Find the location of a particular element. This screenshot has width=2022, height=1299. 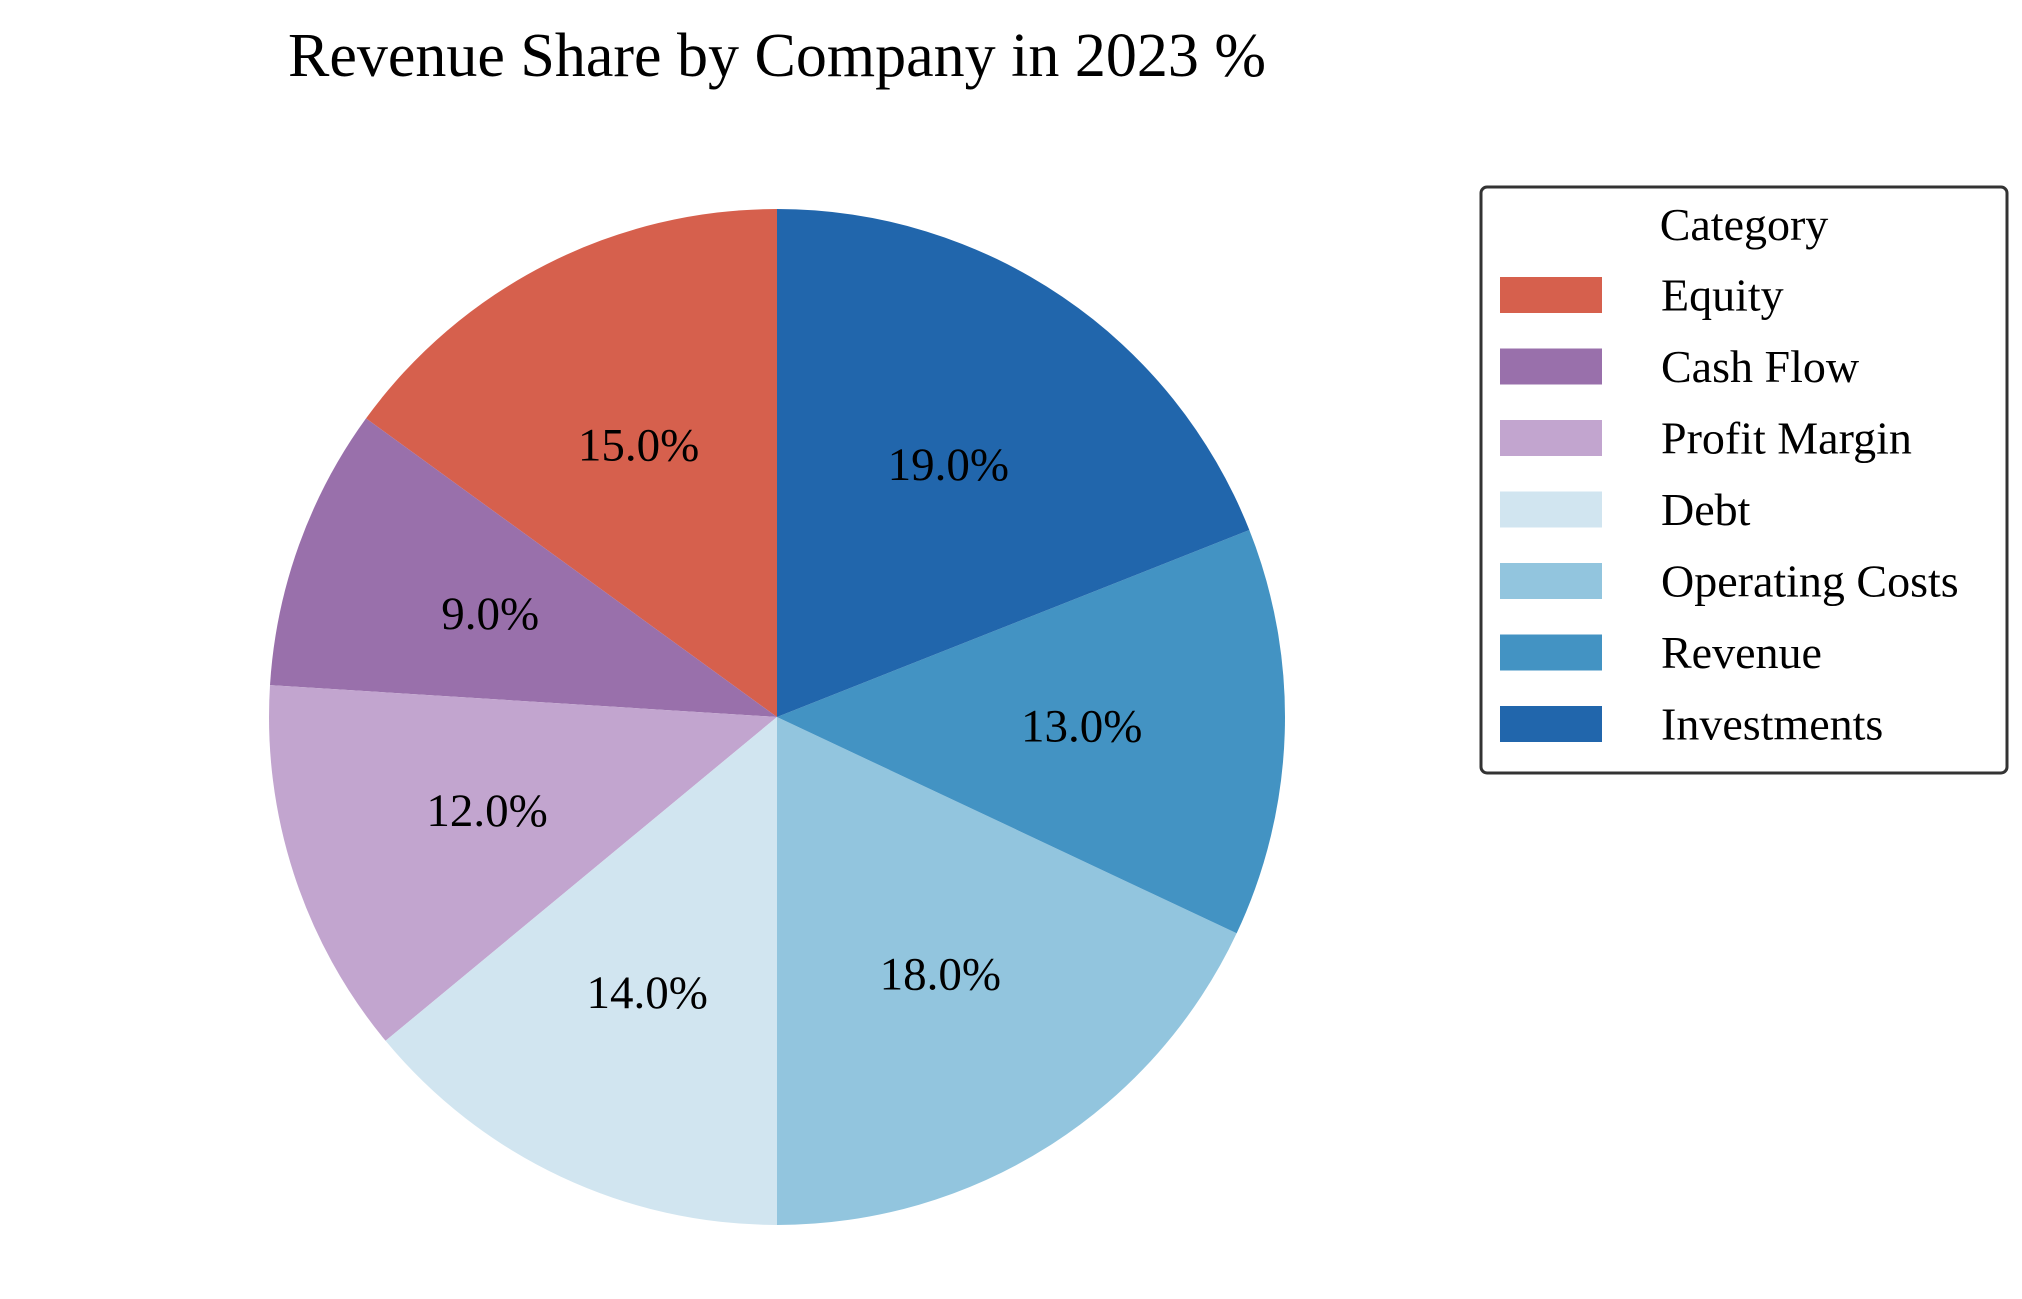

pie-slice-cash-flow is located at coordinates (523, 567).